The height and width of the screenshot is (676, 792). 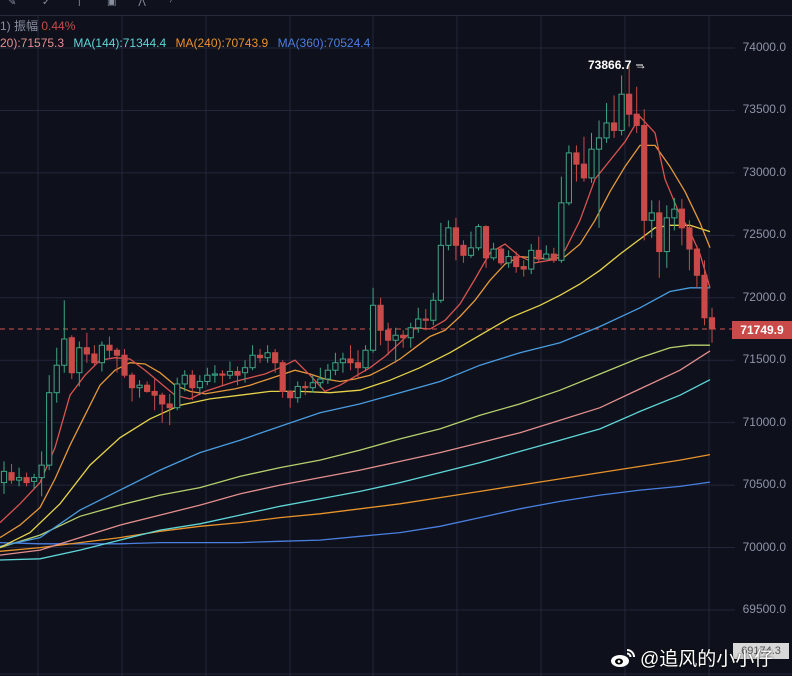 I want to click on amplitude-label: 振幅, so click(x=26, y=26).